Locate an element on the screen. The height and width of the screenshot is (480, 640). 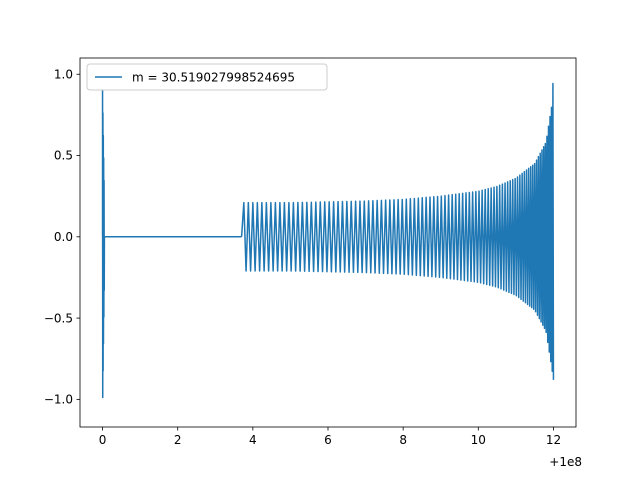
x-tick-label: 0 is located at coordinates (103, 440).